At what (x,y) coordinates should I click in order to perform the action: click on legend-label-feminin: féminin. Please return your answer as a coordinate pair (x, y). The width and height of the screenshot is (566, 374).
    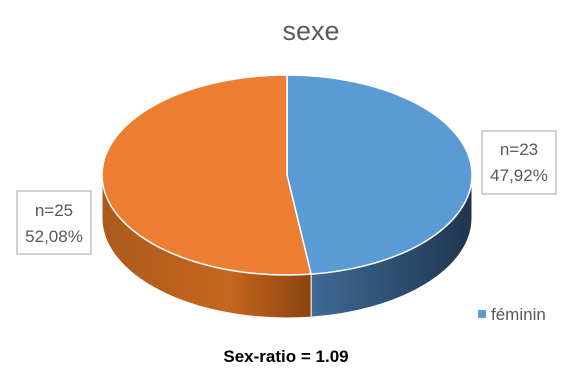
    Looking at the image, I should click on (518, 314).